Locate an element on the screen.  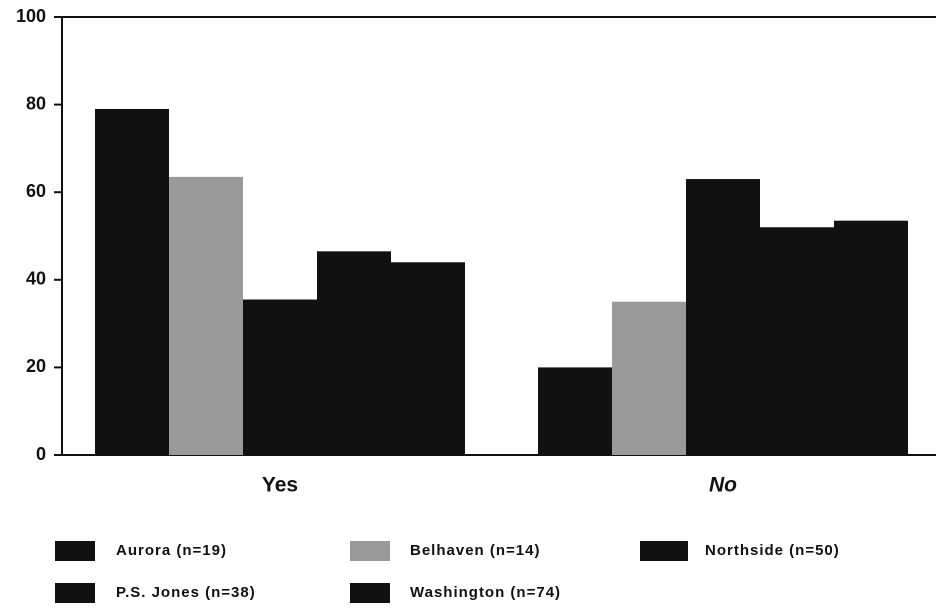
legend-label: Washington (n=74) is located at coordinates (485, 592).